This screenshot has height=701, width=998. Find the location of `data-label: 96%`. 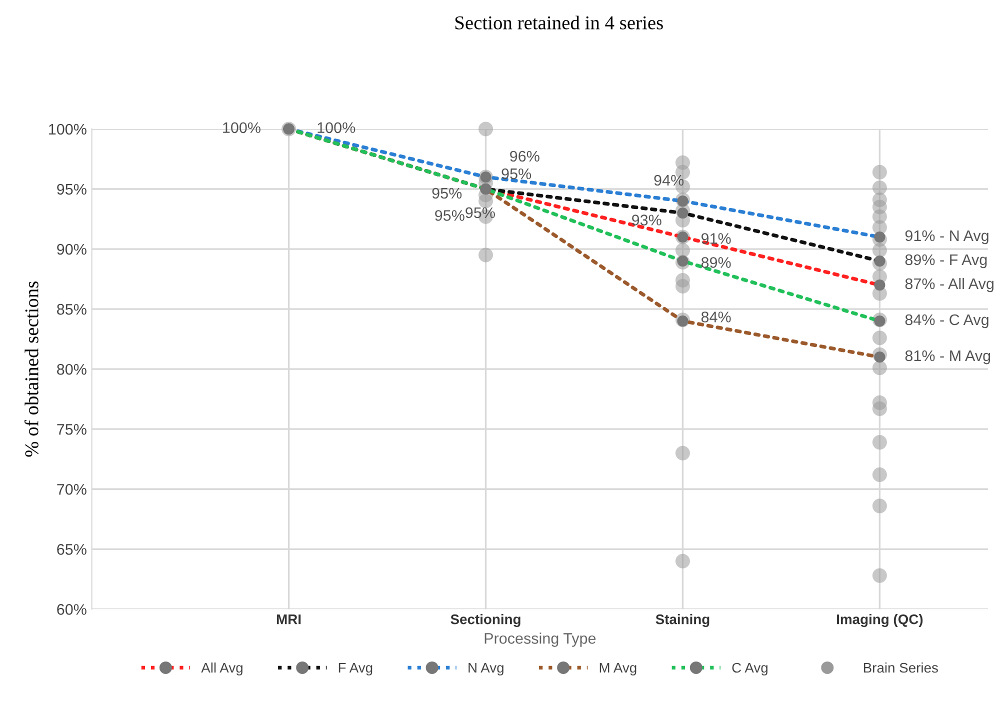

data-label: 96% is located at coordinates (525, 156).